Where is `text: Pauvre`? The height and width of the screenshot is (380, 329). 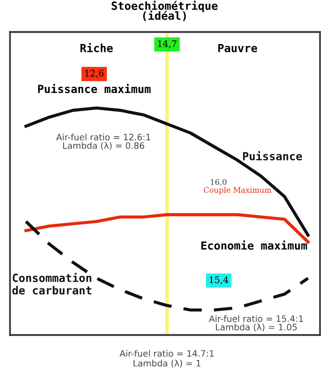 text: Pauvre is located at coordinates (238, 48).